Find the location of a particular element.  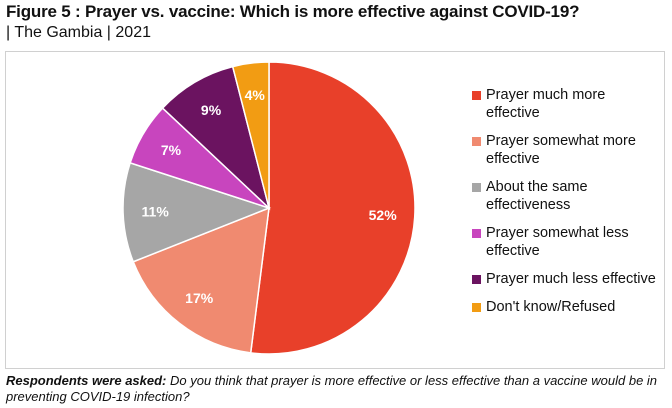

legend-label: Prayer somewhat more effective is located at coordinates (561, 150).